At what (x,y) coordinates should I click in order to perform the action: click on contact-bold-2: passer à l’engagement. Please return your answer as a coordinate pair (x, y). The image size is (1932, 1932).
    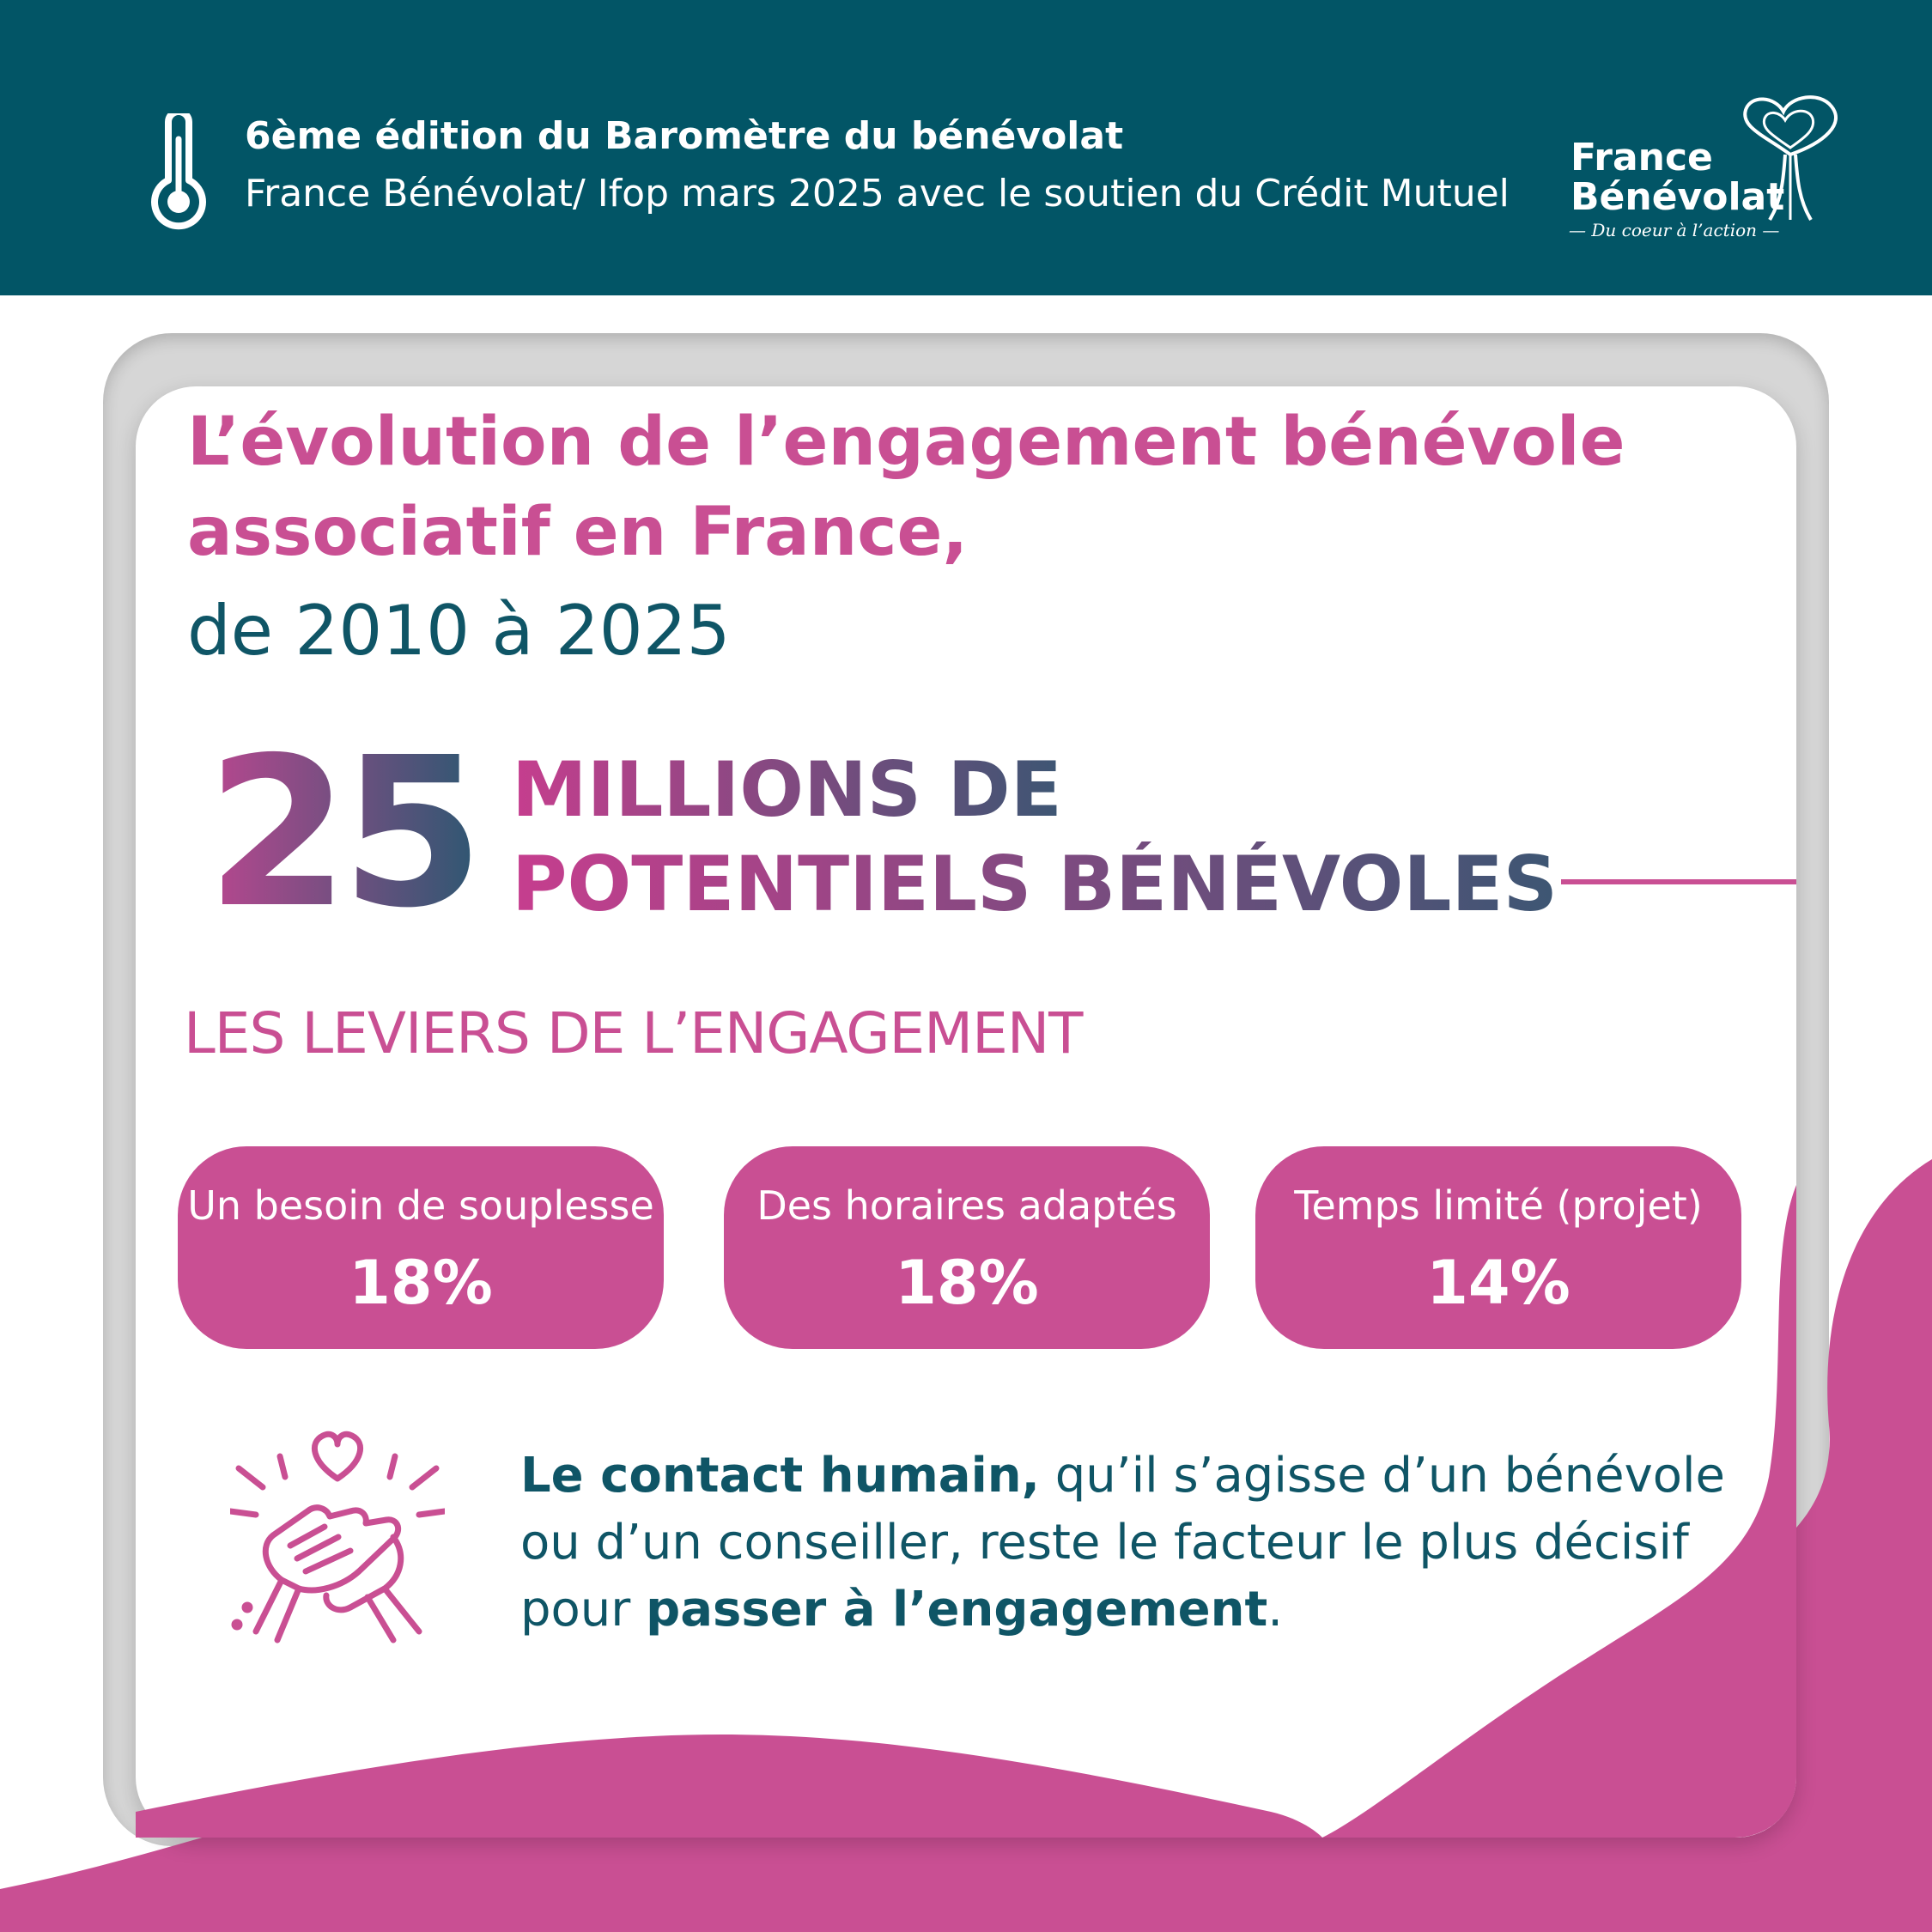
    Looking at the image, I should click on (957, 1609).